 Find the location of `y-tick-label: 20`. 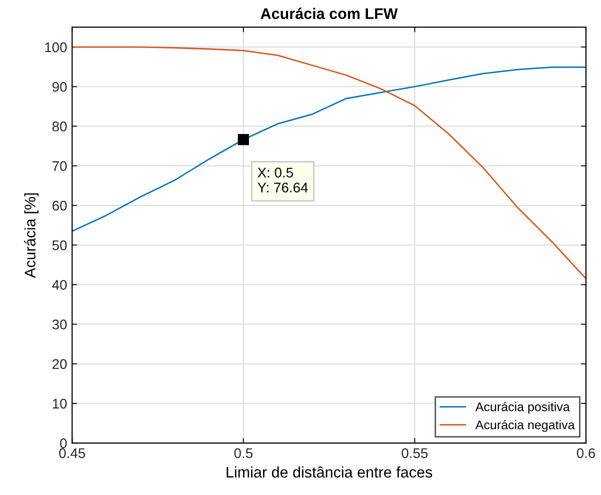

y-tick-label: 20 is located at coordinates (59, 364).